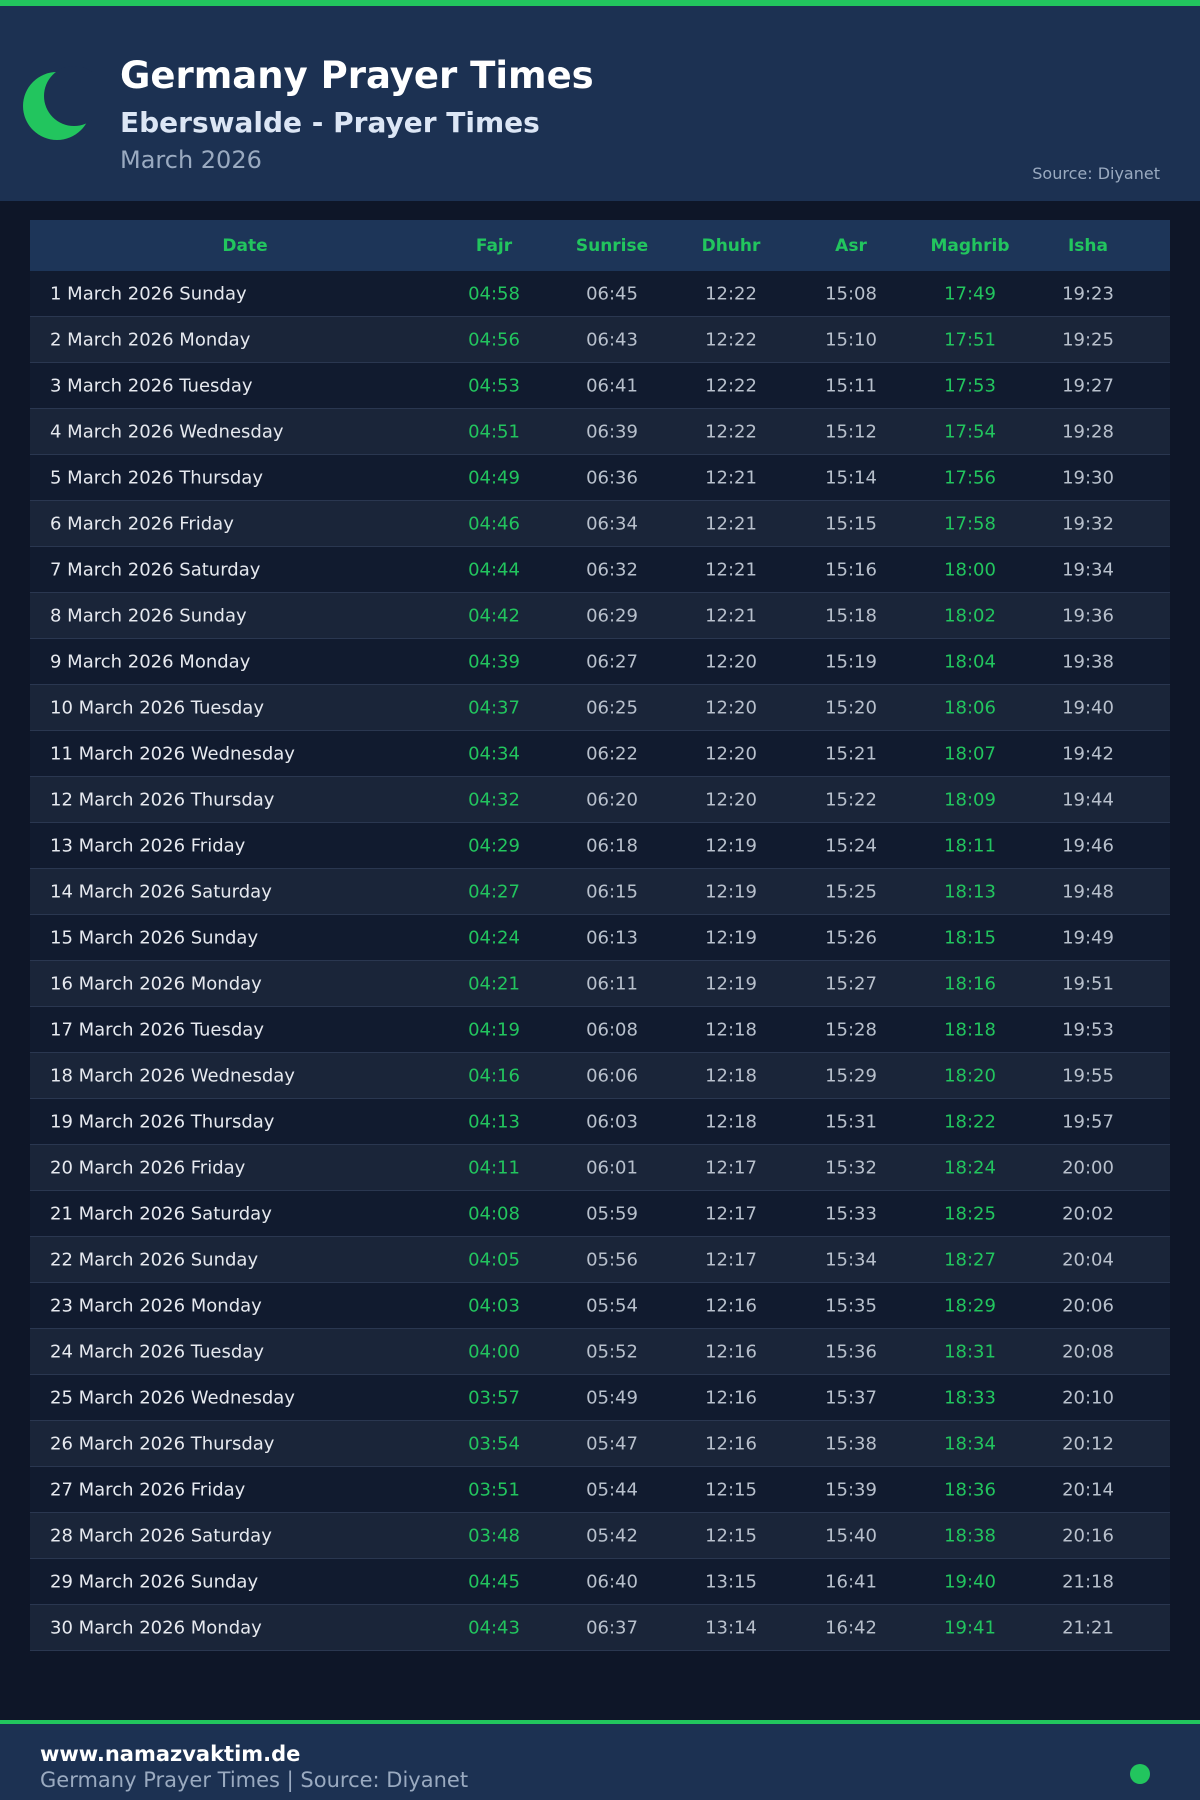  Describe the element at coordinates (494, 1581) in the screenshot. I see `cell: 04:45` at that location.